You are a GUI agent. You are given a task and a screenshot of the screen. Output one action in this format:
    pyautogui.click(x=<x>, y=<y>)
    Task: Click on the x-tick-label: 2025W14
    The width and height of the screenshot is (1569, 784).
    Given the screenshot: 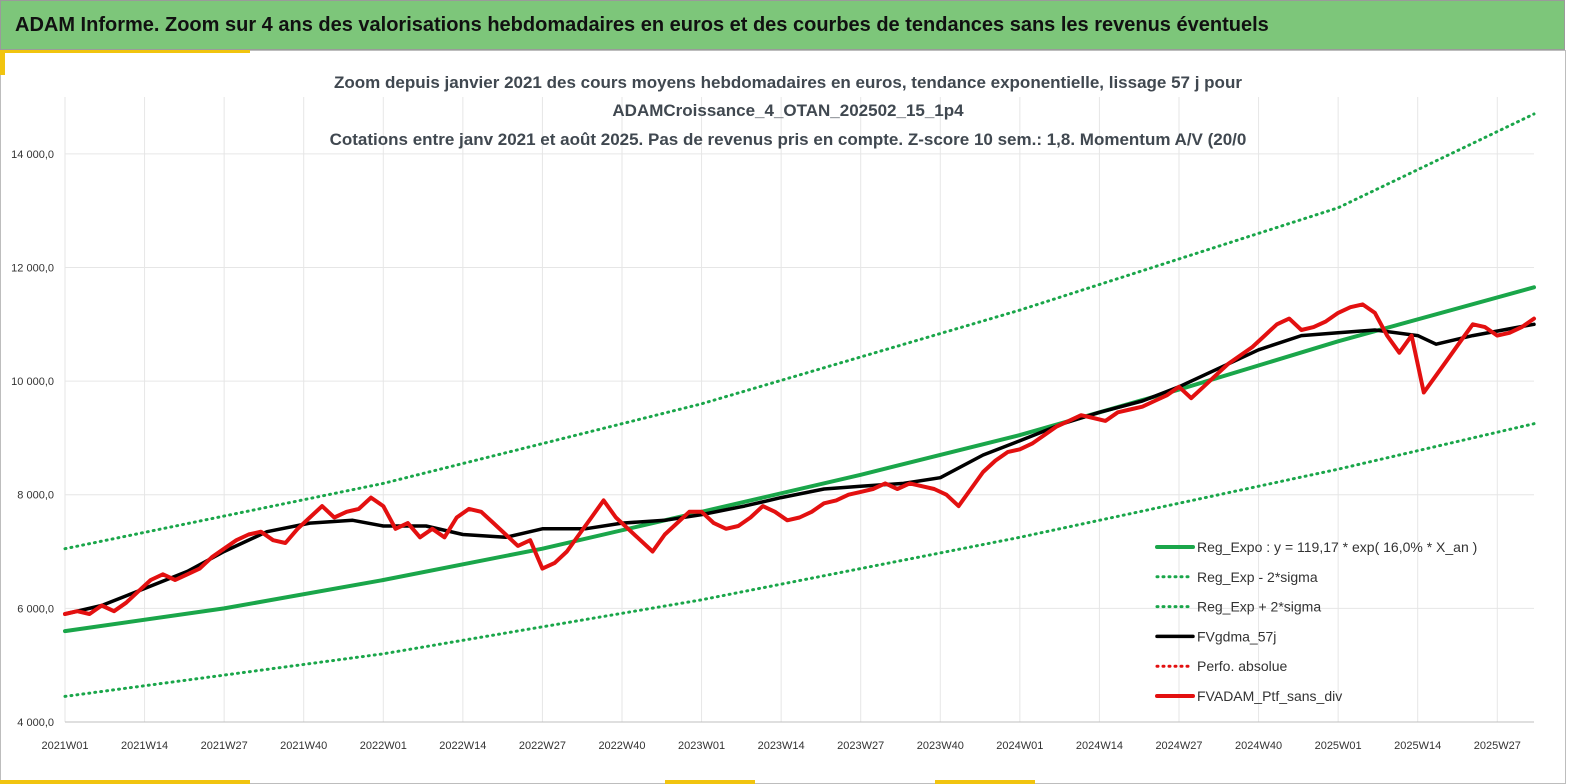 What is the action you would take?
    pyautogui.click(x=1417, y=746)
    